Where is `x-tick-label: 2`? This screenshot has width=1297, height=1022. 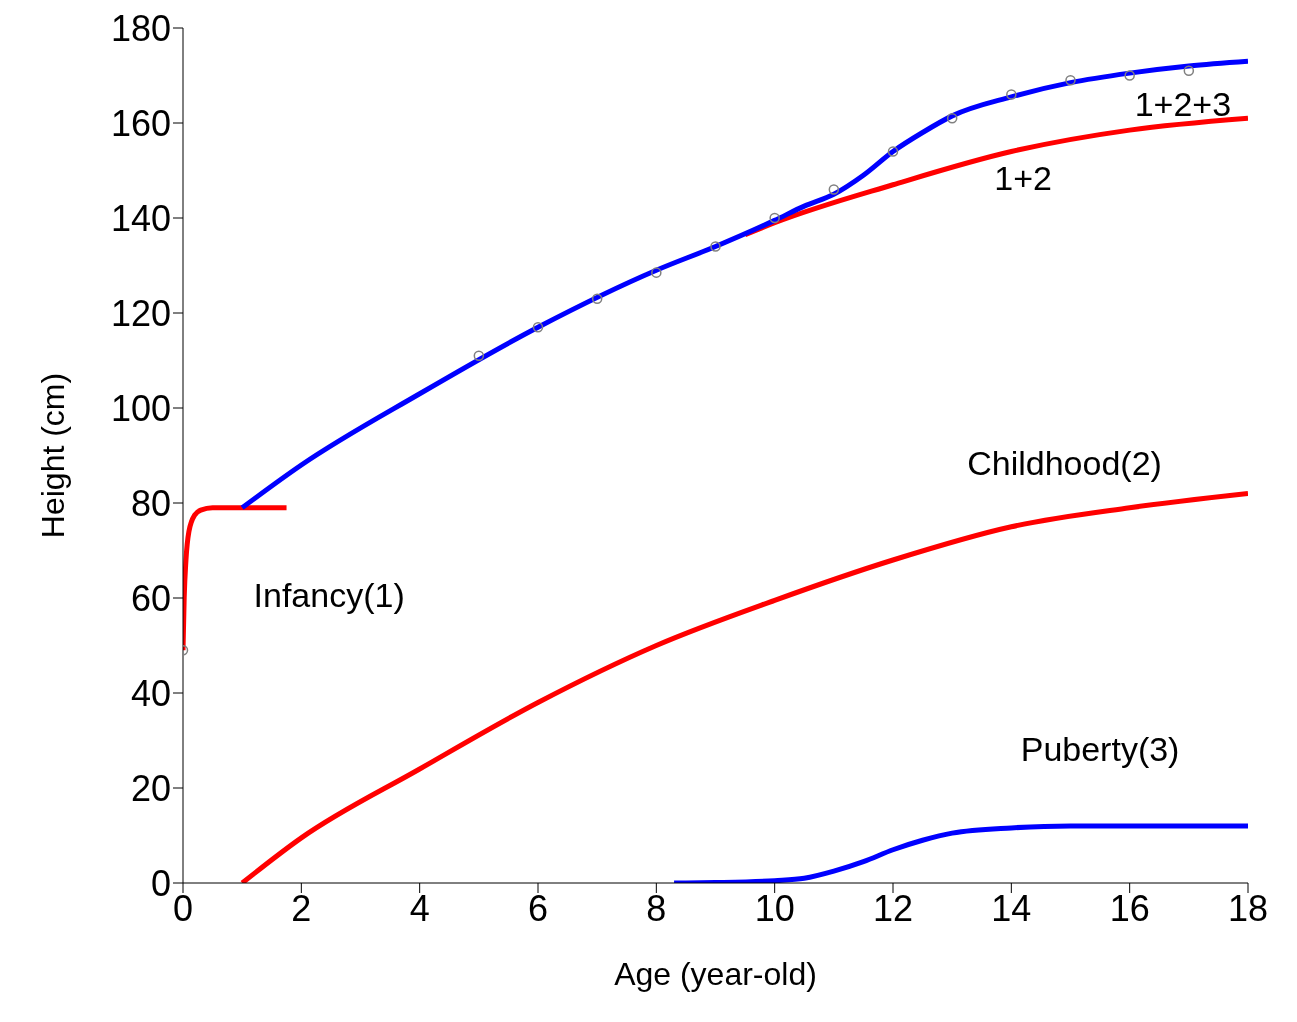
x-tick-label: 2 is located at coordinates (301, 908).